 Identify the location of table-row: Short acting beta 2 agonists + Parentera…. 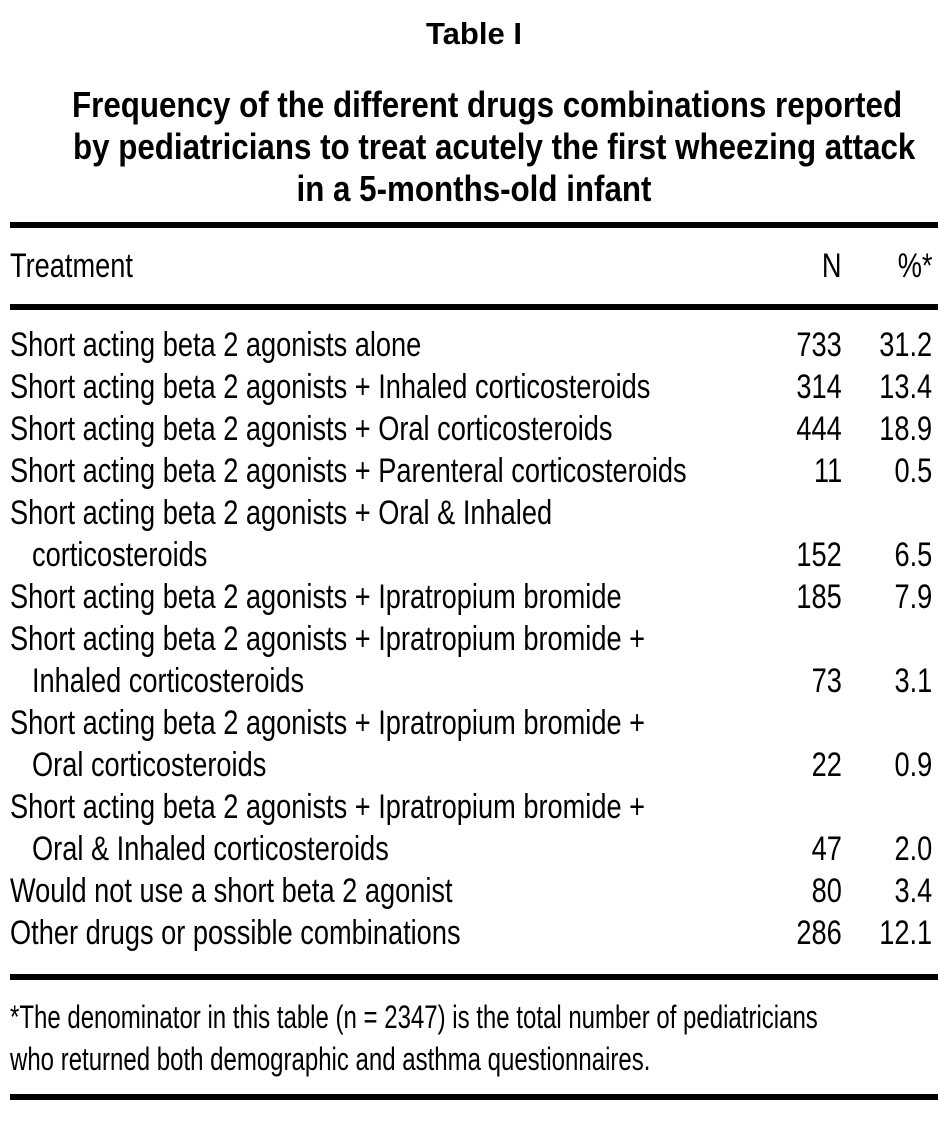
(474, 471).